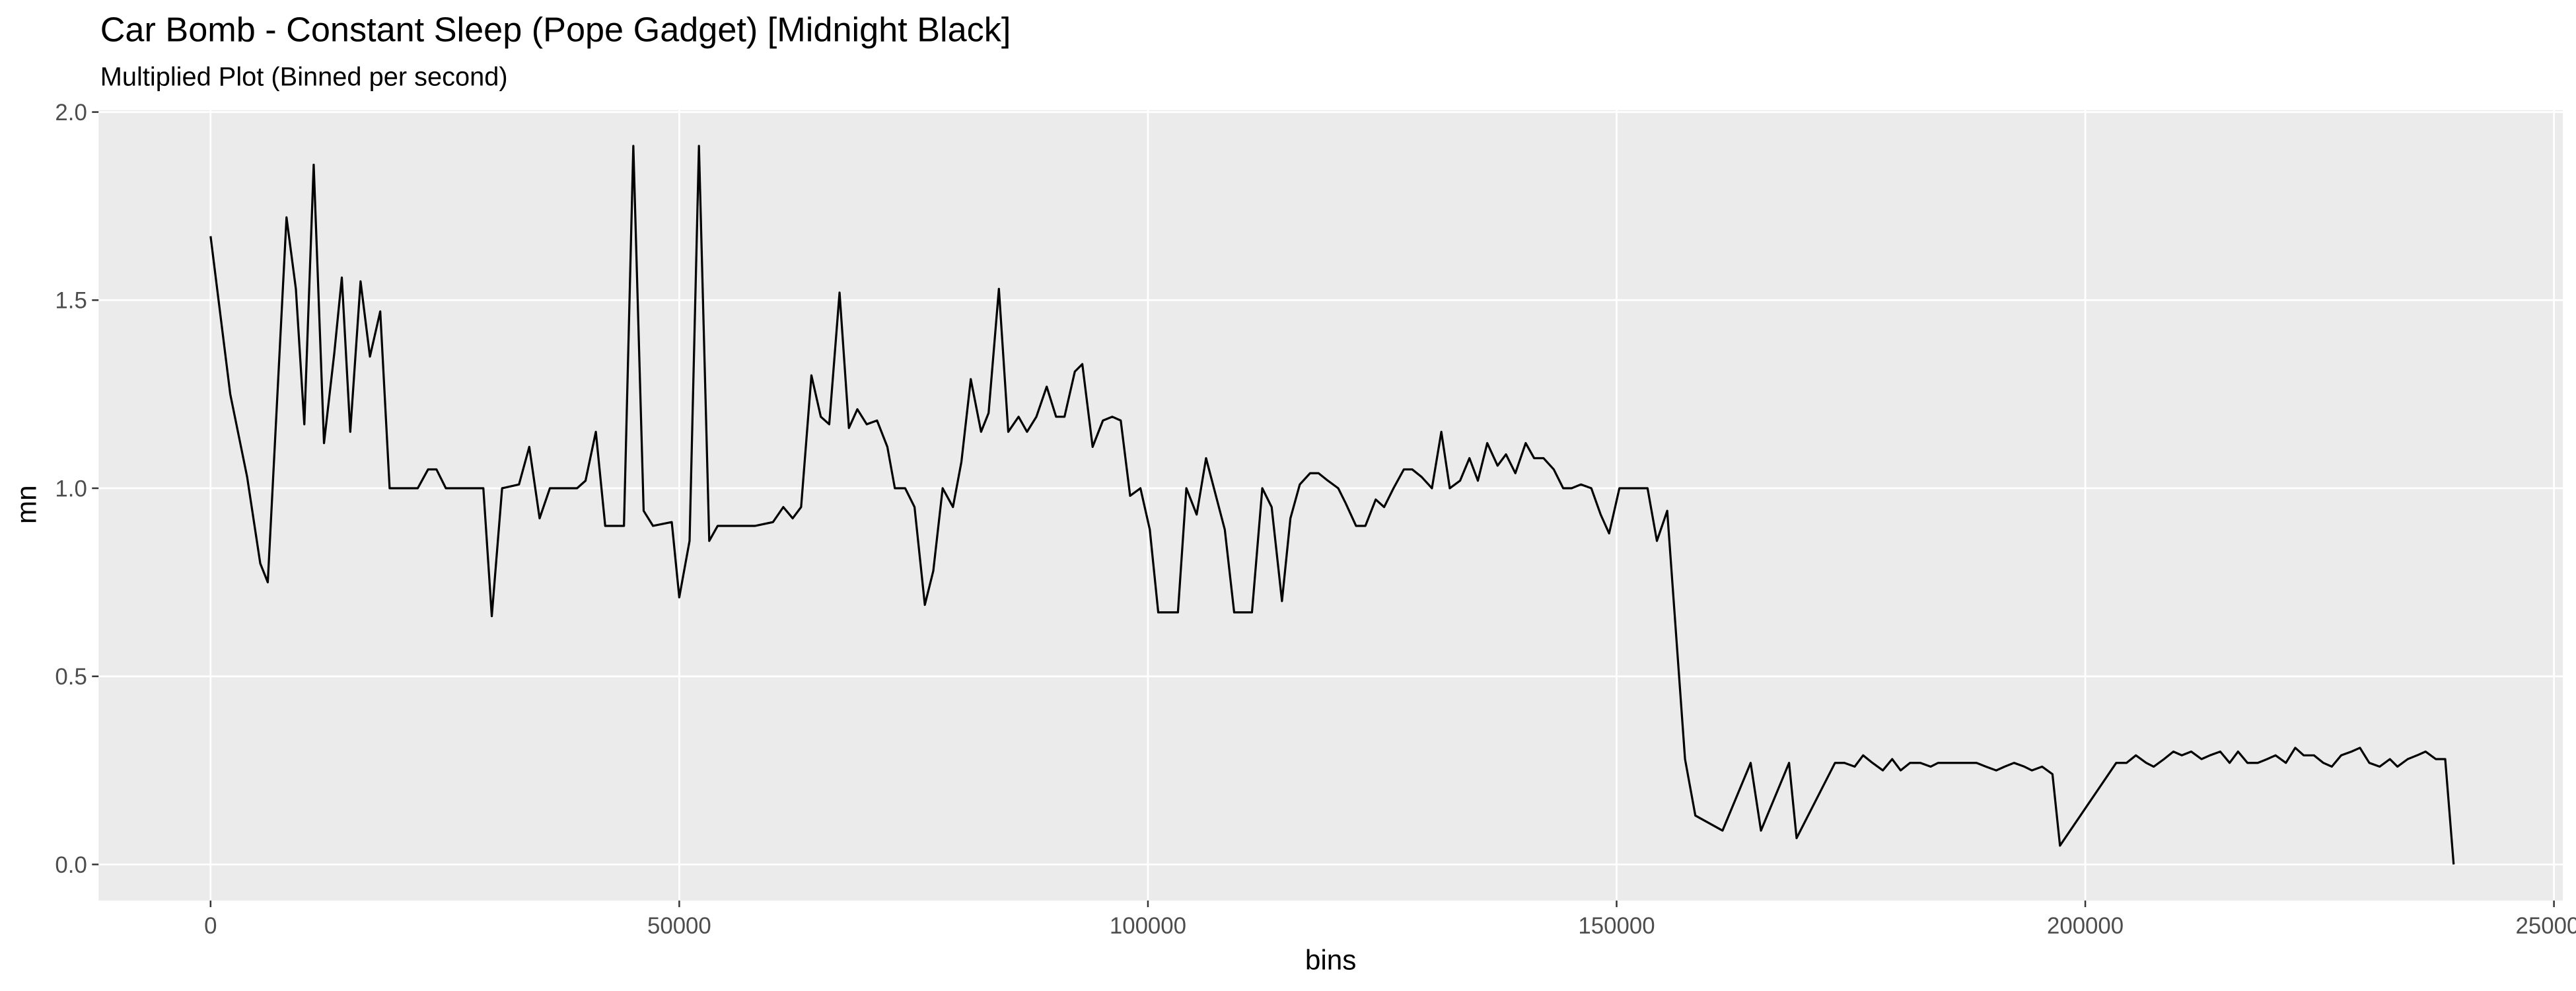  What do you see at coordinates (2085, 926) in the screenshot?
I see `x-tick-label: 200000` at bounding box center [2085, 926].